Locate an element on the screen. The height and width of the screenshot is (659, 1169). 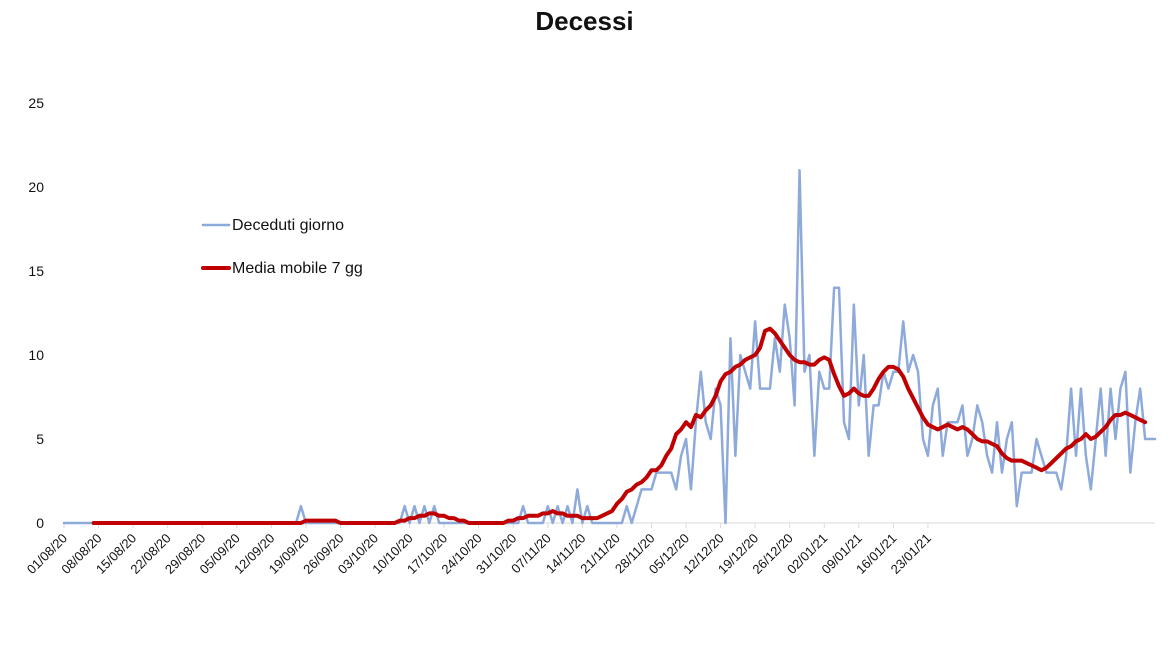
legend-label: Deceduti giorno is located at coordinates (288, 225).